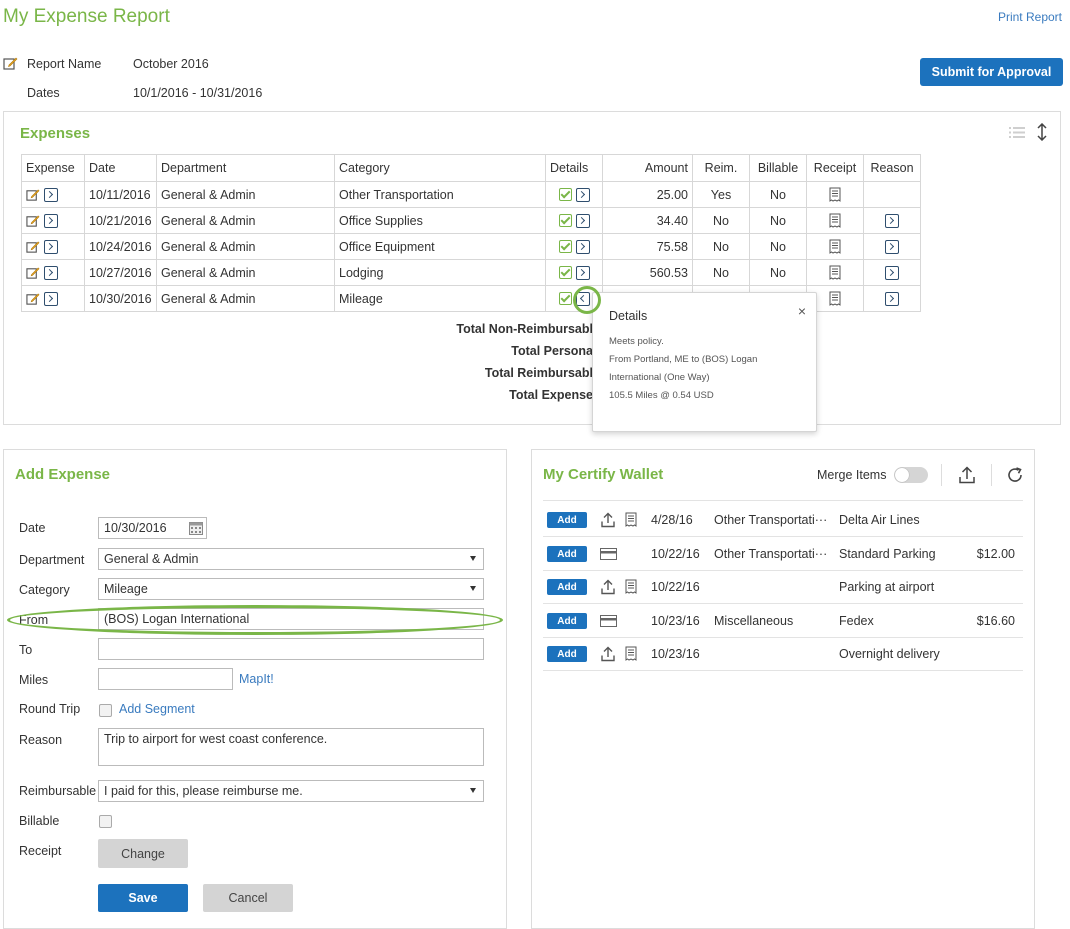  I want to click on reason-label: Reason, so click(41, 740).